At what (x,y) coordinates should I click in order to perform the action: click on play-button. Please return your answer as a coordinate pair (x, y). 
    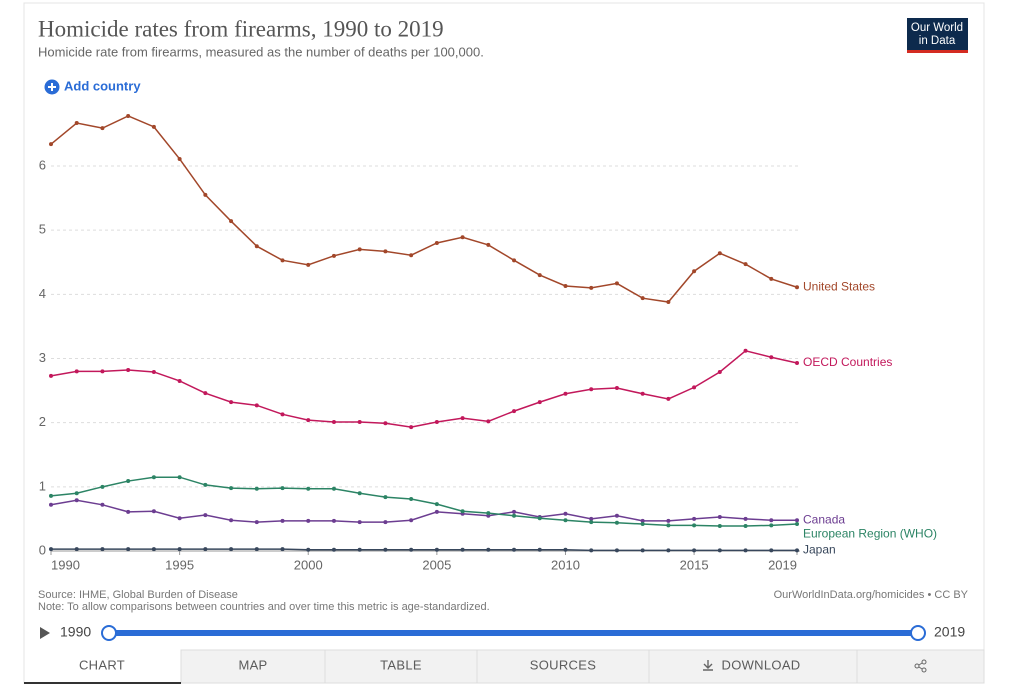
    Looking at the image, I should click on (45, 633).